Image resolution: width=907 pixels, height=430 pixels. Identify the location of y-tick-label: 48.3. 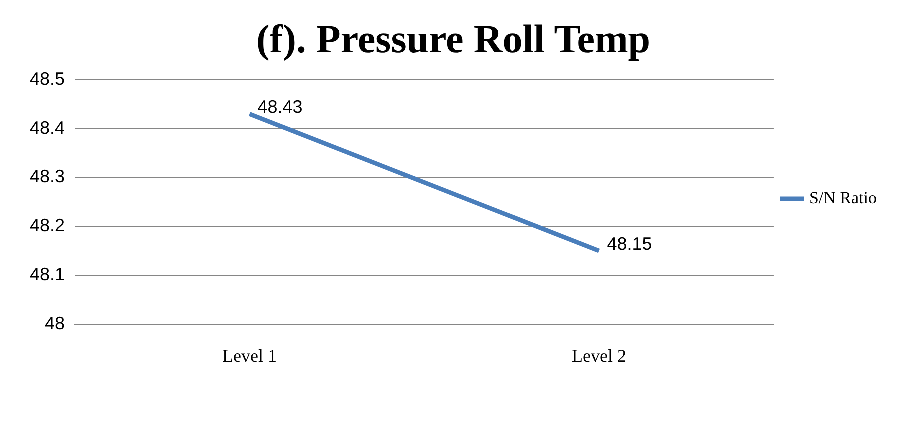
(48, 176).